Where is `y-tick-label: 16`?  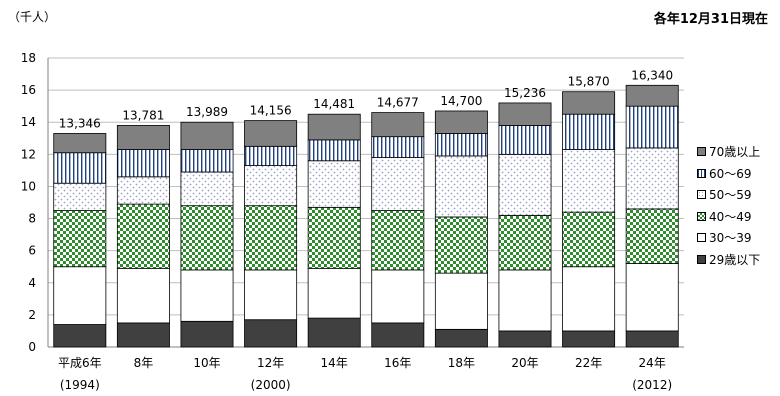
y-tick-label: 16 is located at coordinates (28, 90).